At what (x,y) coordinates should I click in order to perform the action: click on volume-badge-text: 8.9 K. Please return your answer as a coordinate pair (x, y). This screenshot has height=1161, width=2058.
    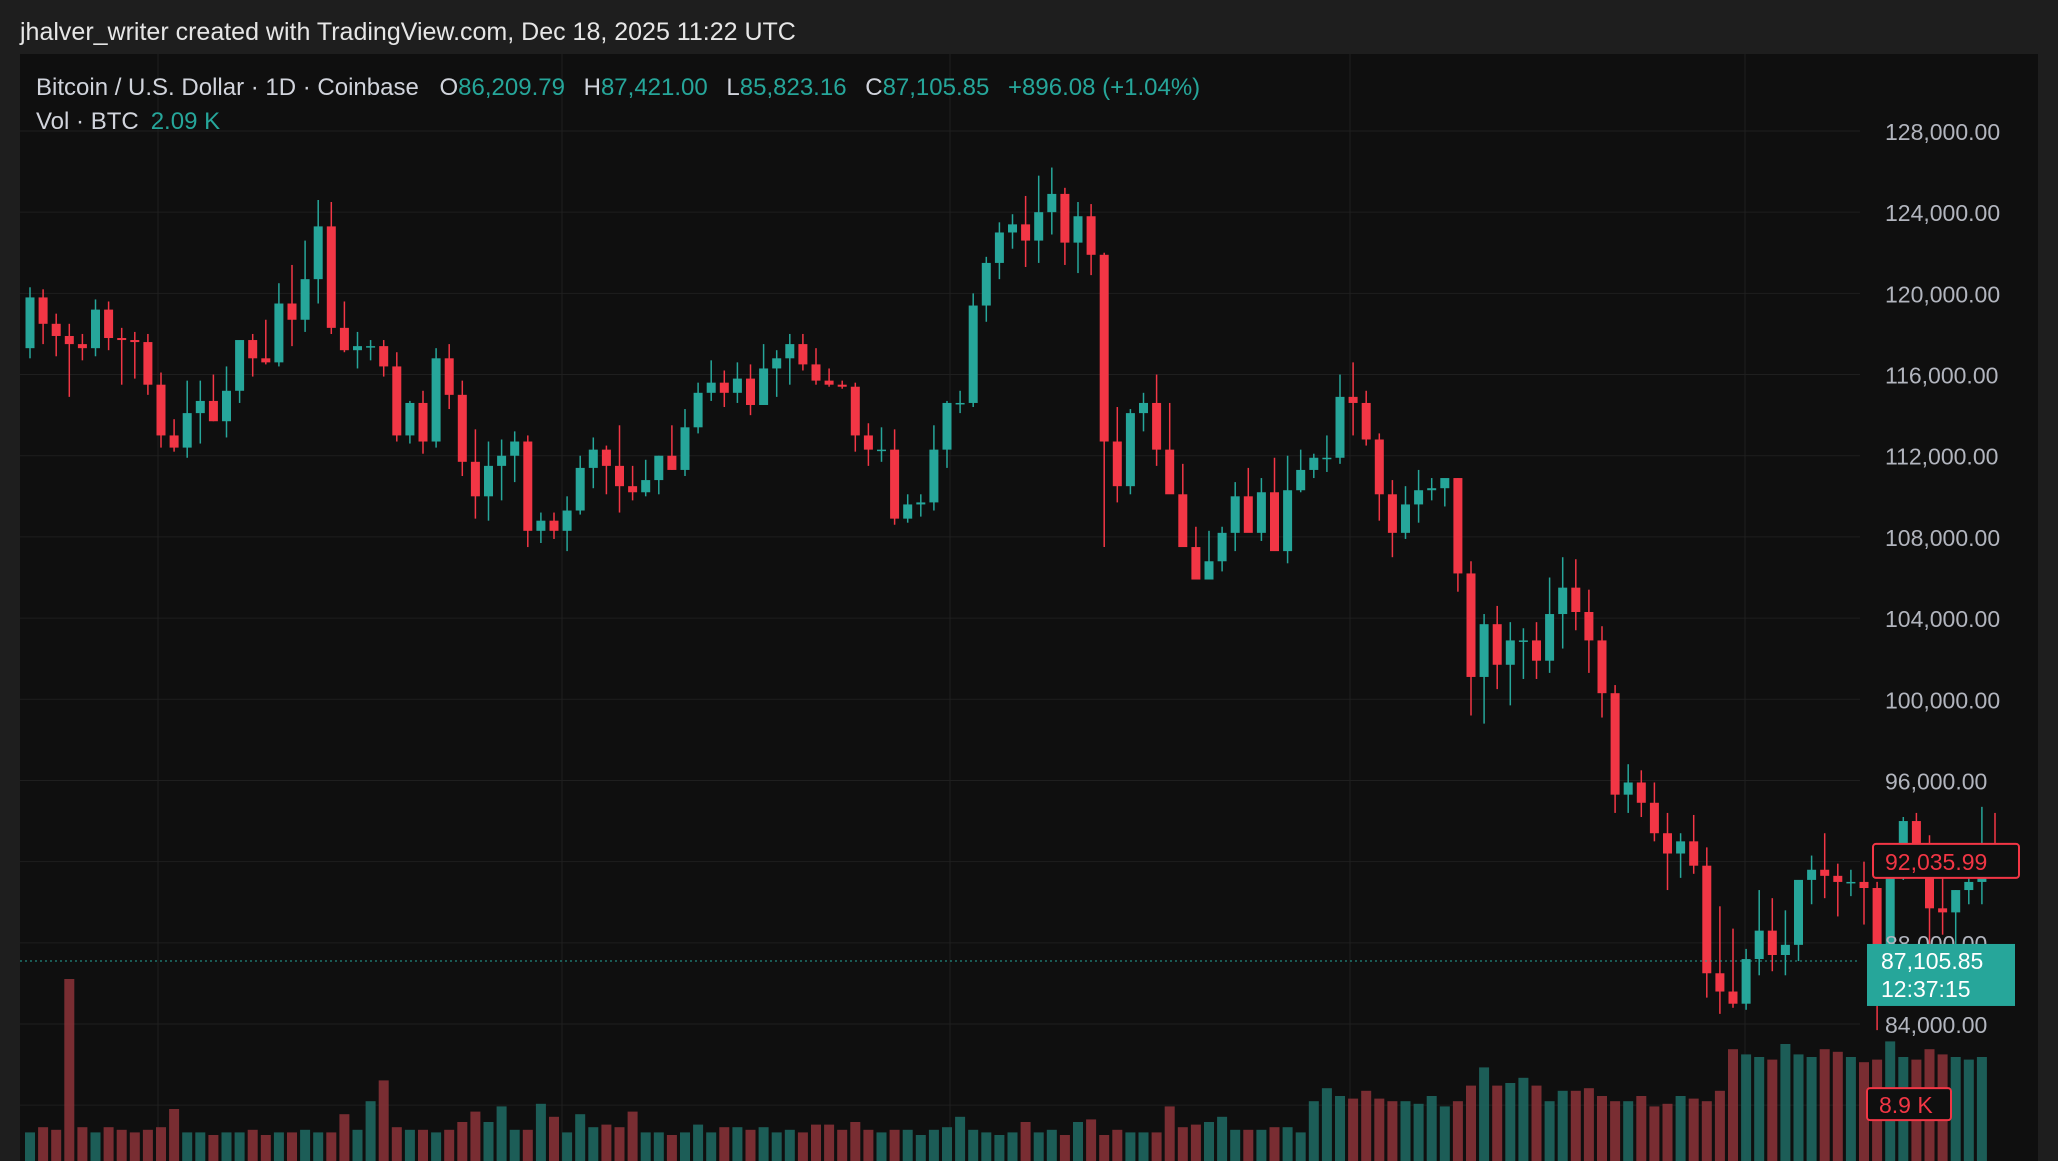
    Looking at the image, I should click on (1906, 1105).